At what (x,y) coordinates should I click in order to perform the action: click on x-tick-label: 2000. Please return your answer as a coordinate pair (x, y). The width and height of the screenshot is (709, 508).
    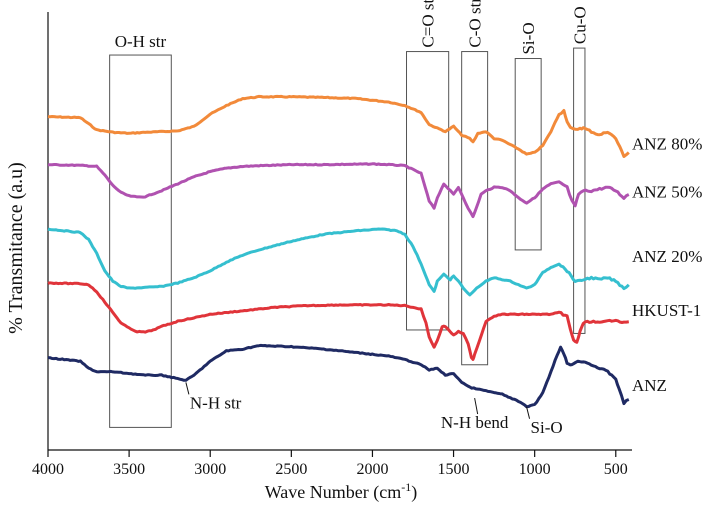
    Looking at the image, I should click on (372, 469).